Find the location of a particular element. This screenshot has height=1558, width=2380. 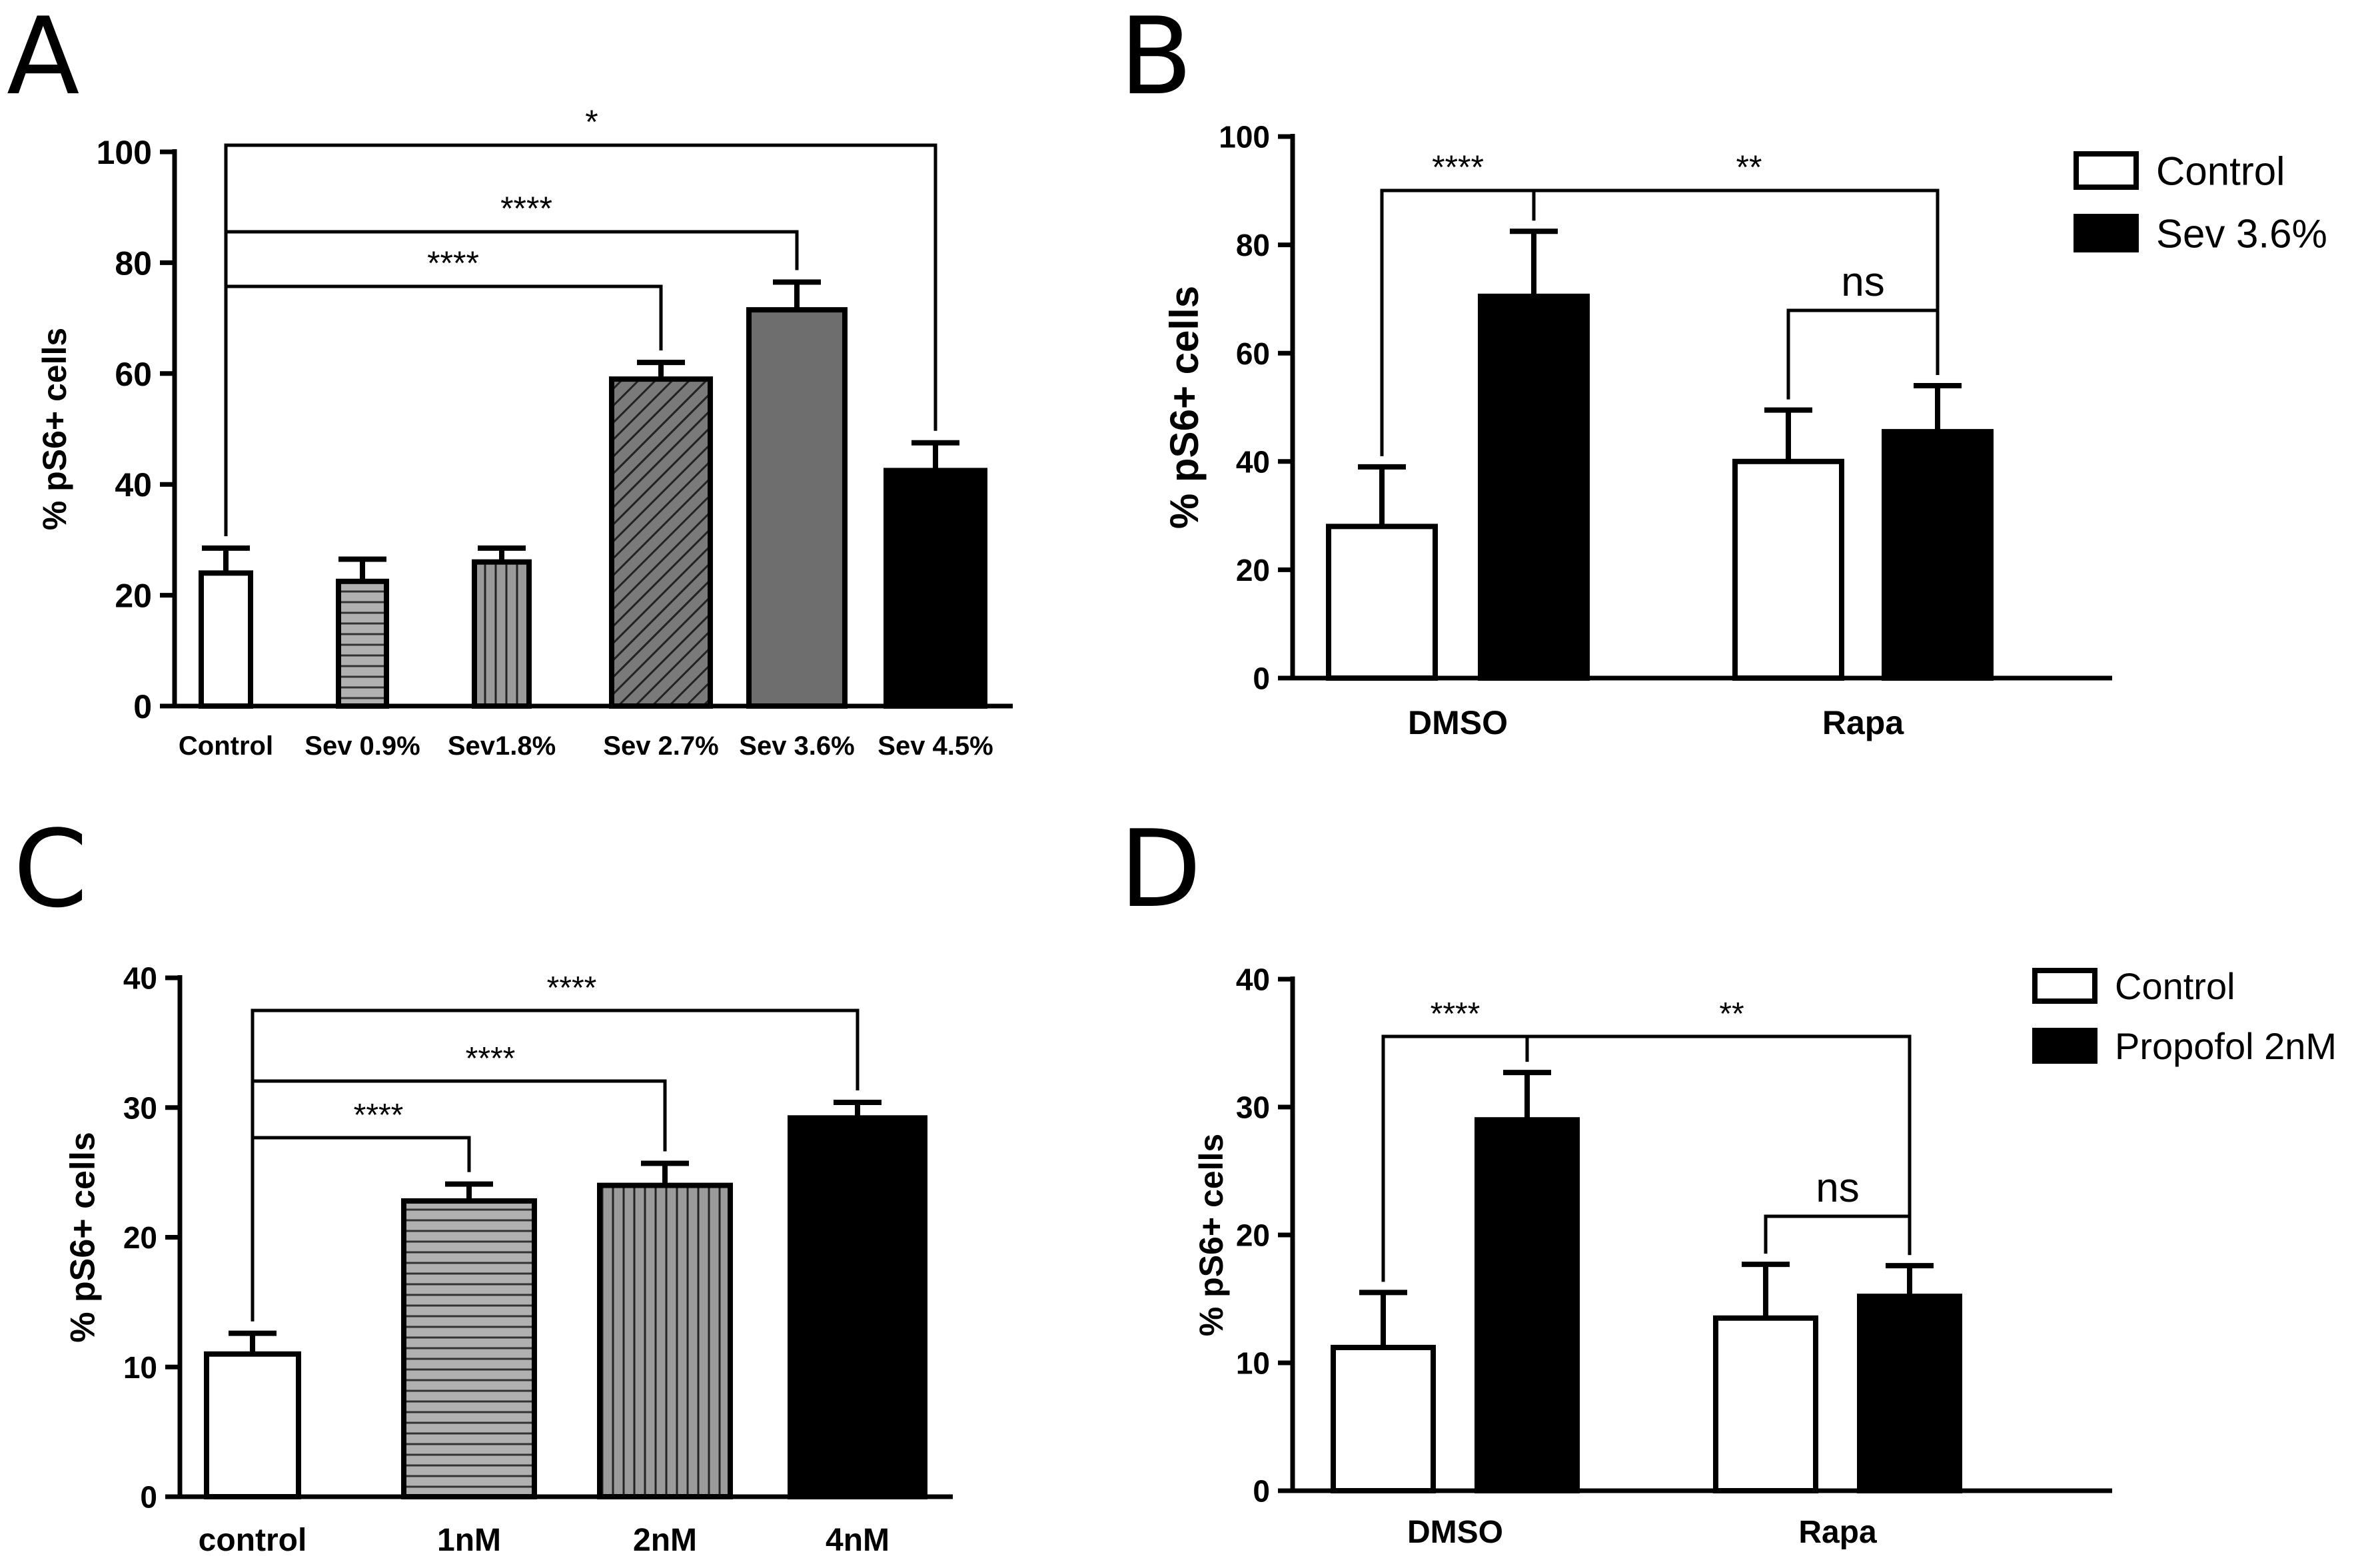

x-tick-label: Sev1.8% is located at coordinates (502, 746).